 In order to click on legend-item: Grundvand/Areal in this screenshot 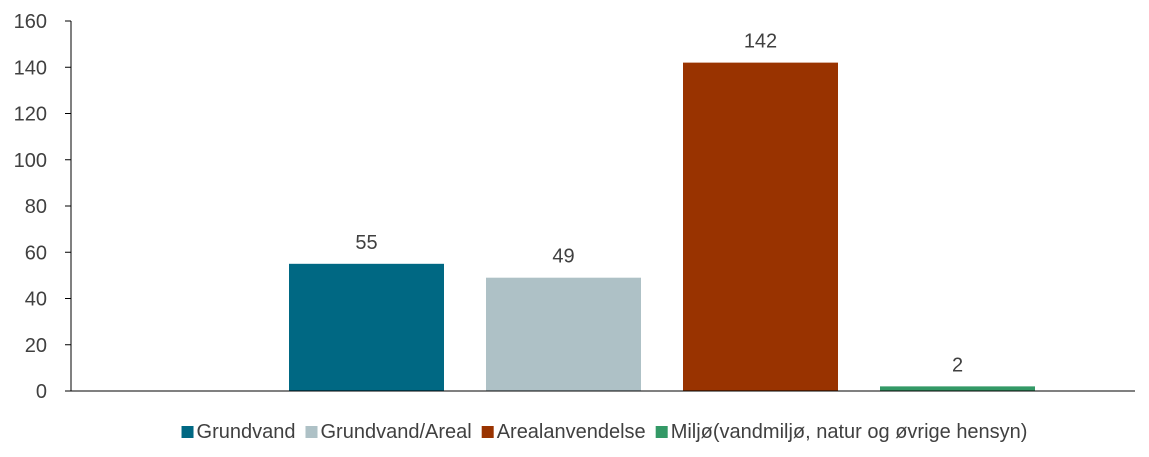, I will do `click(388, 432)`.